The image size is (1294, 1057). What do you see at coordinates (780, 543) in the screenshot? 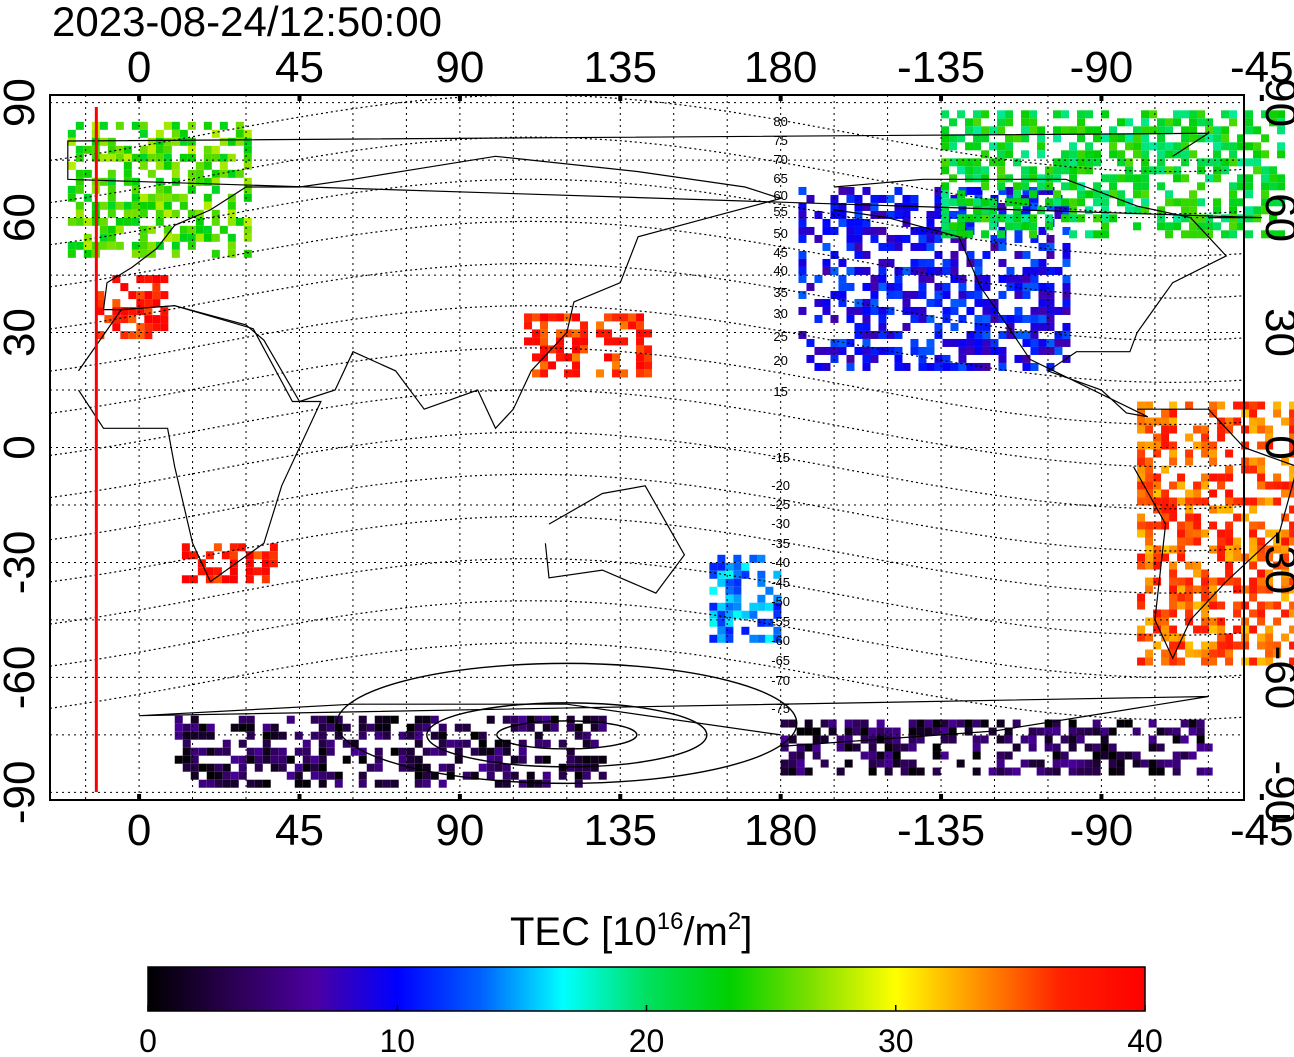
I see `contour-value-label: -35` at bounding box center [780, 543].